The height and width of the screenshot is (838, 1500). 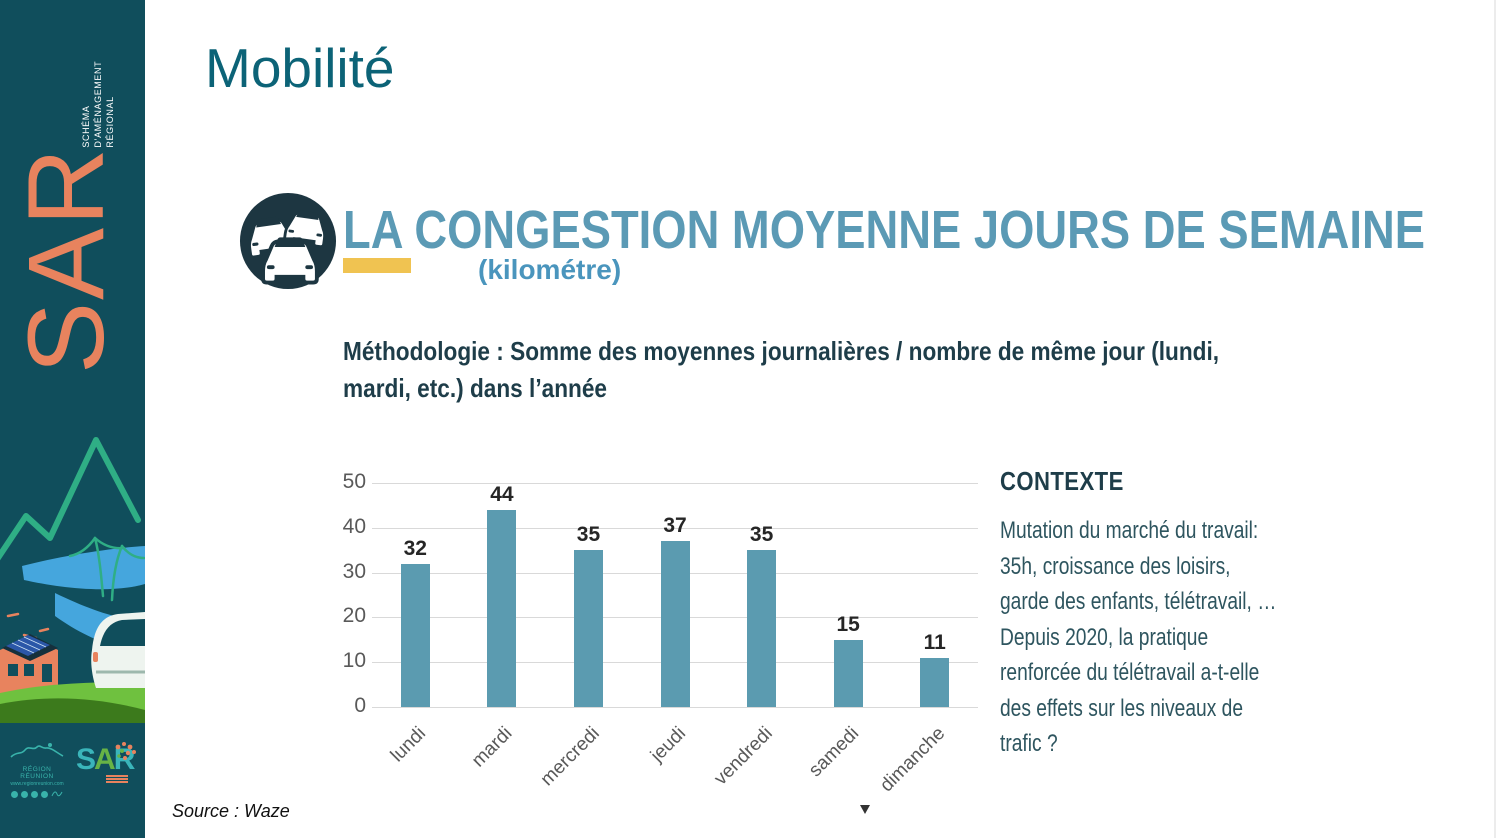 What do you see at coordinates (37, 784) in the screenshot?
I see `region-logo-url: www.regionreunion.com` at bounding box center [37, 784].